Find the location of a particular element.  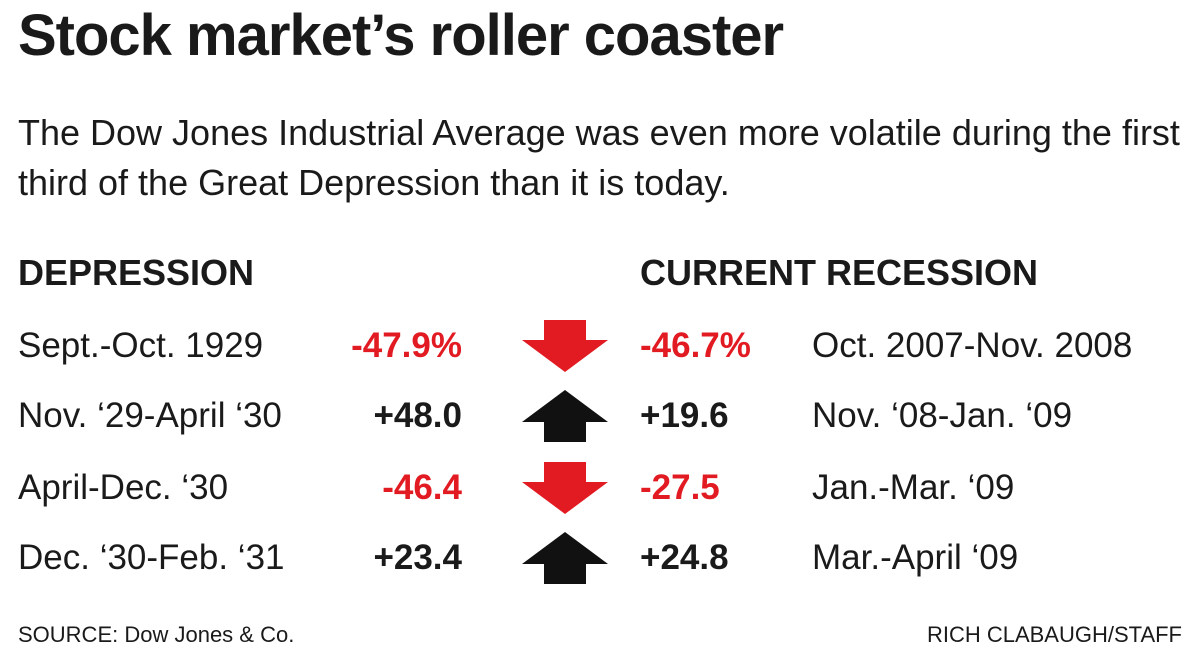

depression-change-value: -47.9% is located at coordinates (406, 345).